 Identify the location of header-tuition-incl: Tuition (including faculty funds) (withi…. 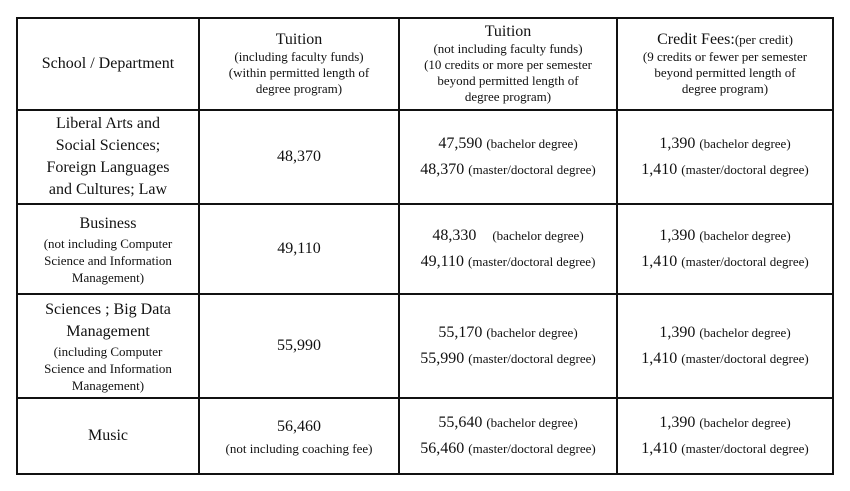
(299, 64).